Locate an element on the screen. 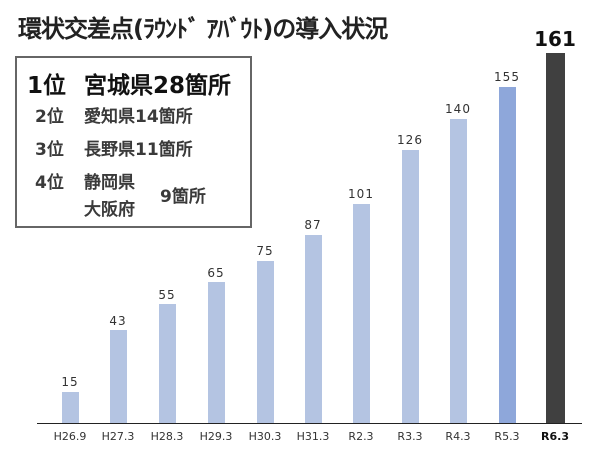 The image size is (600, 450). chart-title: 環状交差点(ﾗｳﾝﾄﾞ ｱﾊﾞｳﾄ)の導入状況 is located at coordinates (203, 29).